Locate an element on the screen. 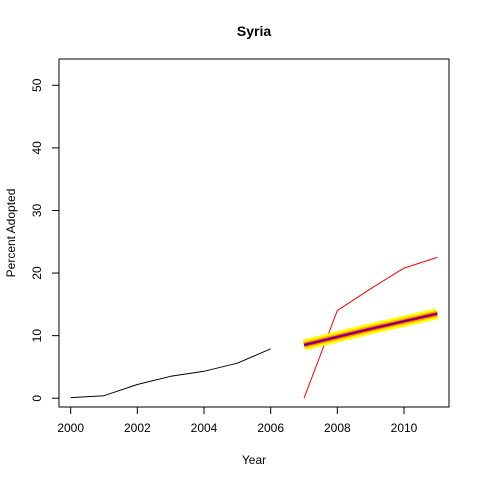 This screenshot has width=480, height=480. y-tick-label: 10 is located at coordinates (37, 336).